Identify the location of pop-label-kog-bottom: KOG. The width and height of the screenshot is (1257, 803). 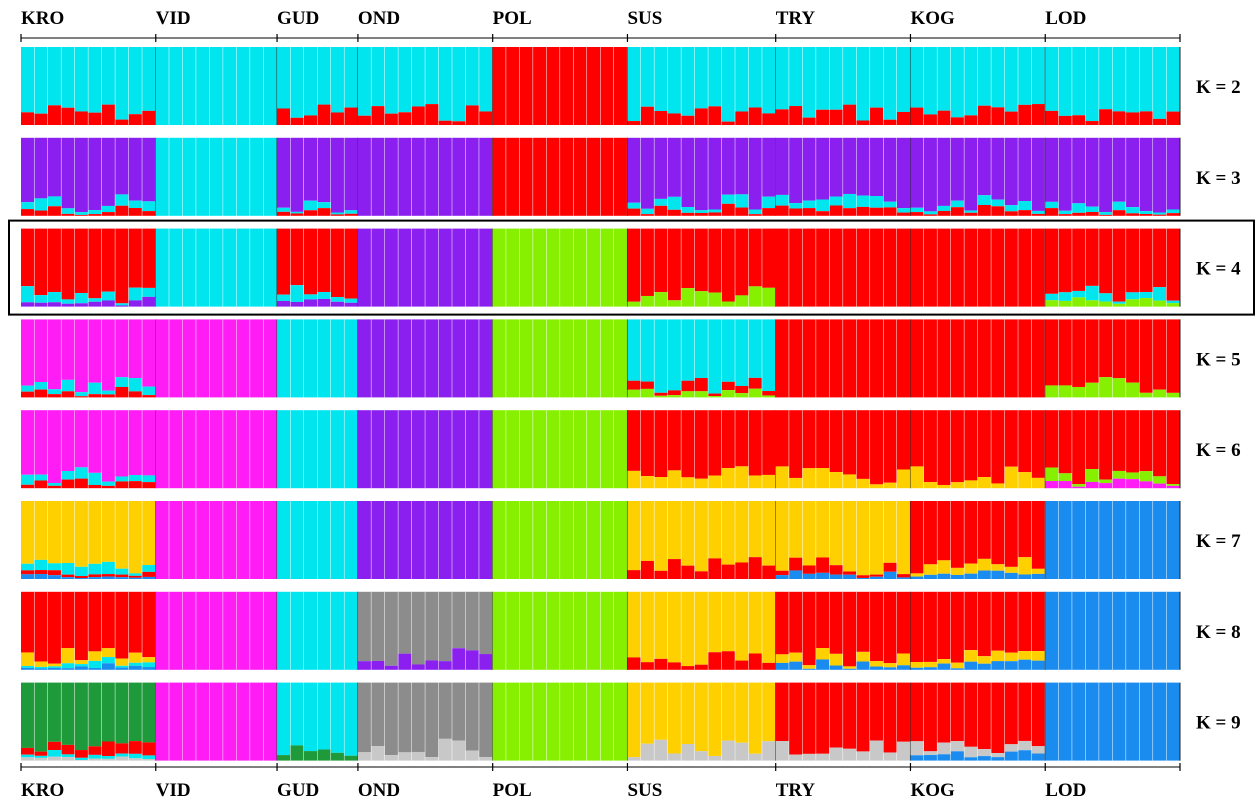
(932, 790).